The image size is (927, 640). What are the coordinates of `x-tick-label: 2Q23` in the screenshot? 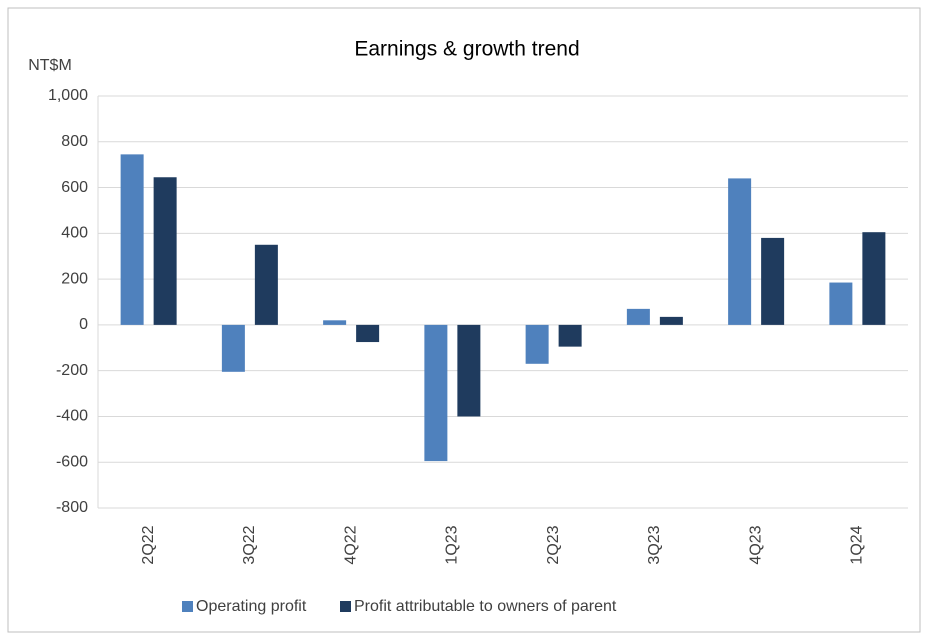 It's located at (553, 544).